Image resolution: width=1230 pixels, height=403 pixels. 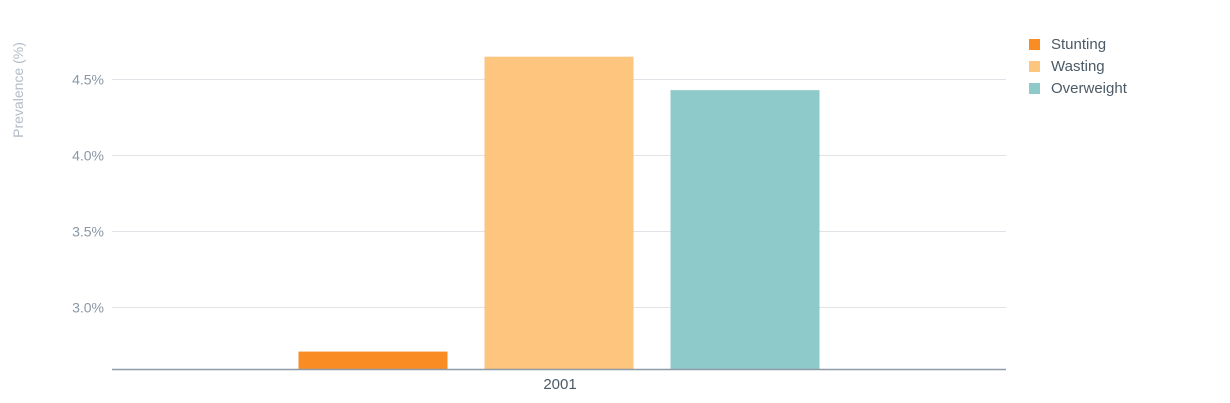 I want to click on legend: Stunting Wasting Overweight, so click(x=1078, y=66).